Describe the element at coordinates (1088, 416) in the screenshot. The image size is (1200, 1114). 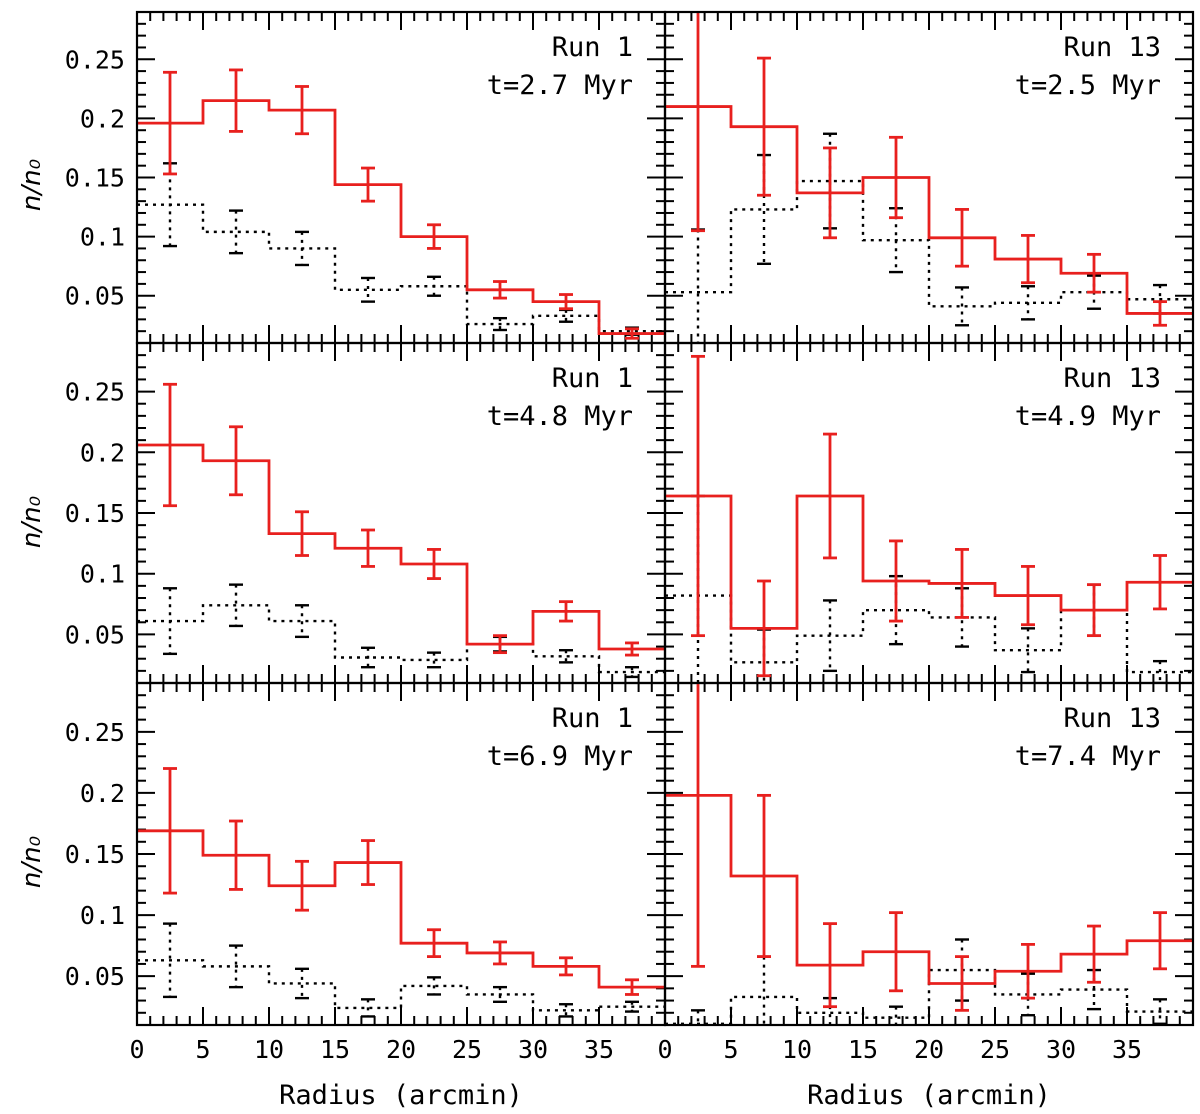
I see `panel-time-label: t=4.9 Myr` at that location.